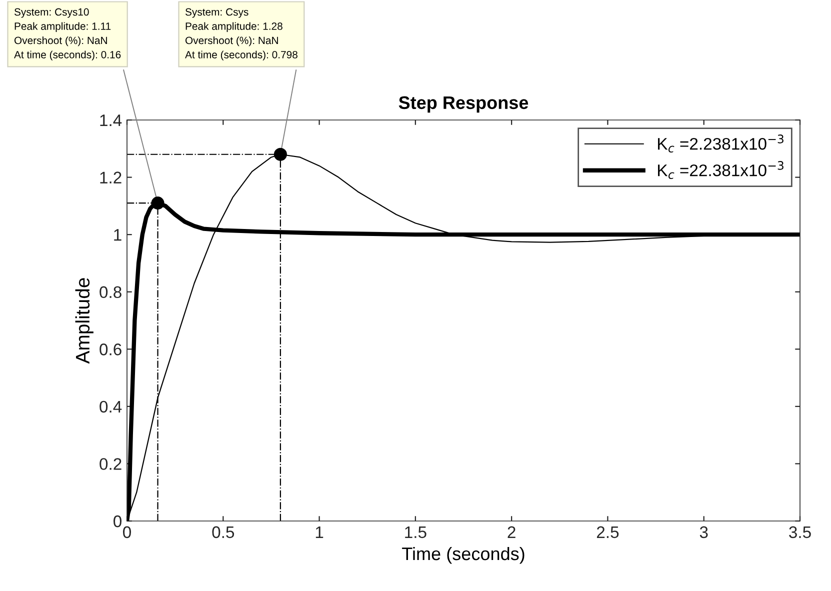 This screenshot has width=831, height=591. Describe the element at coordinates (111, 178) in the screenshot. I see `y-tick-label: 1.2` at that location.